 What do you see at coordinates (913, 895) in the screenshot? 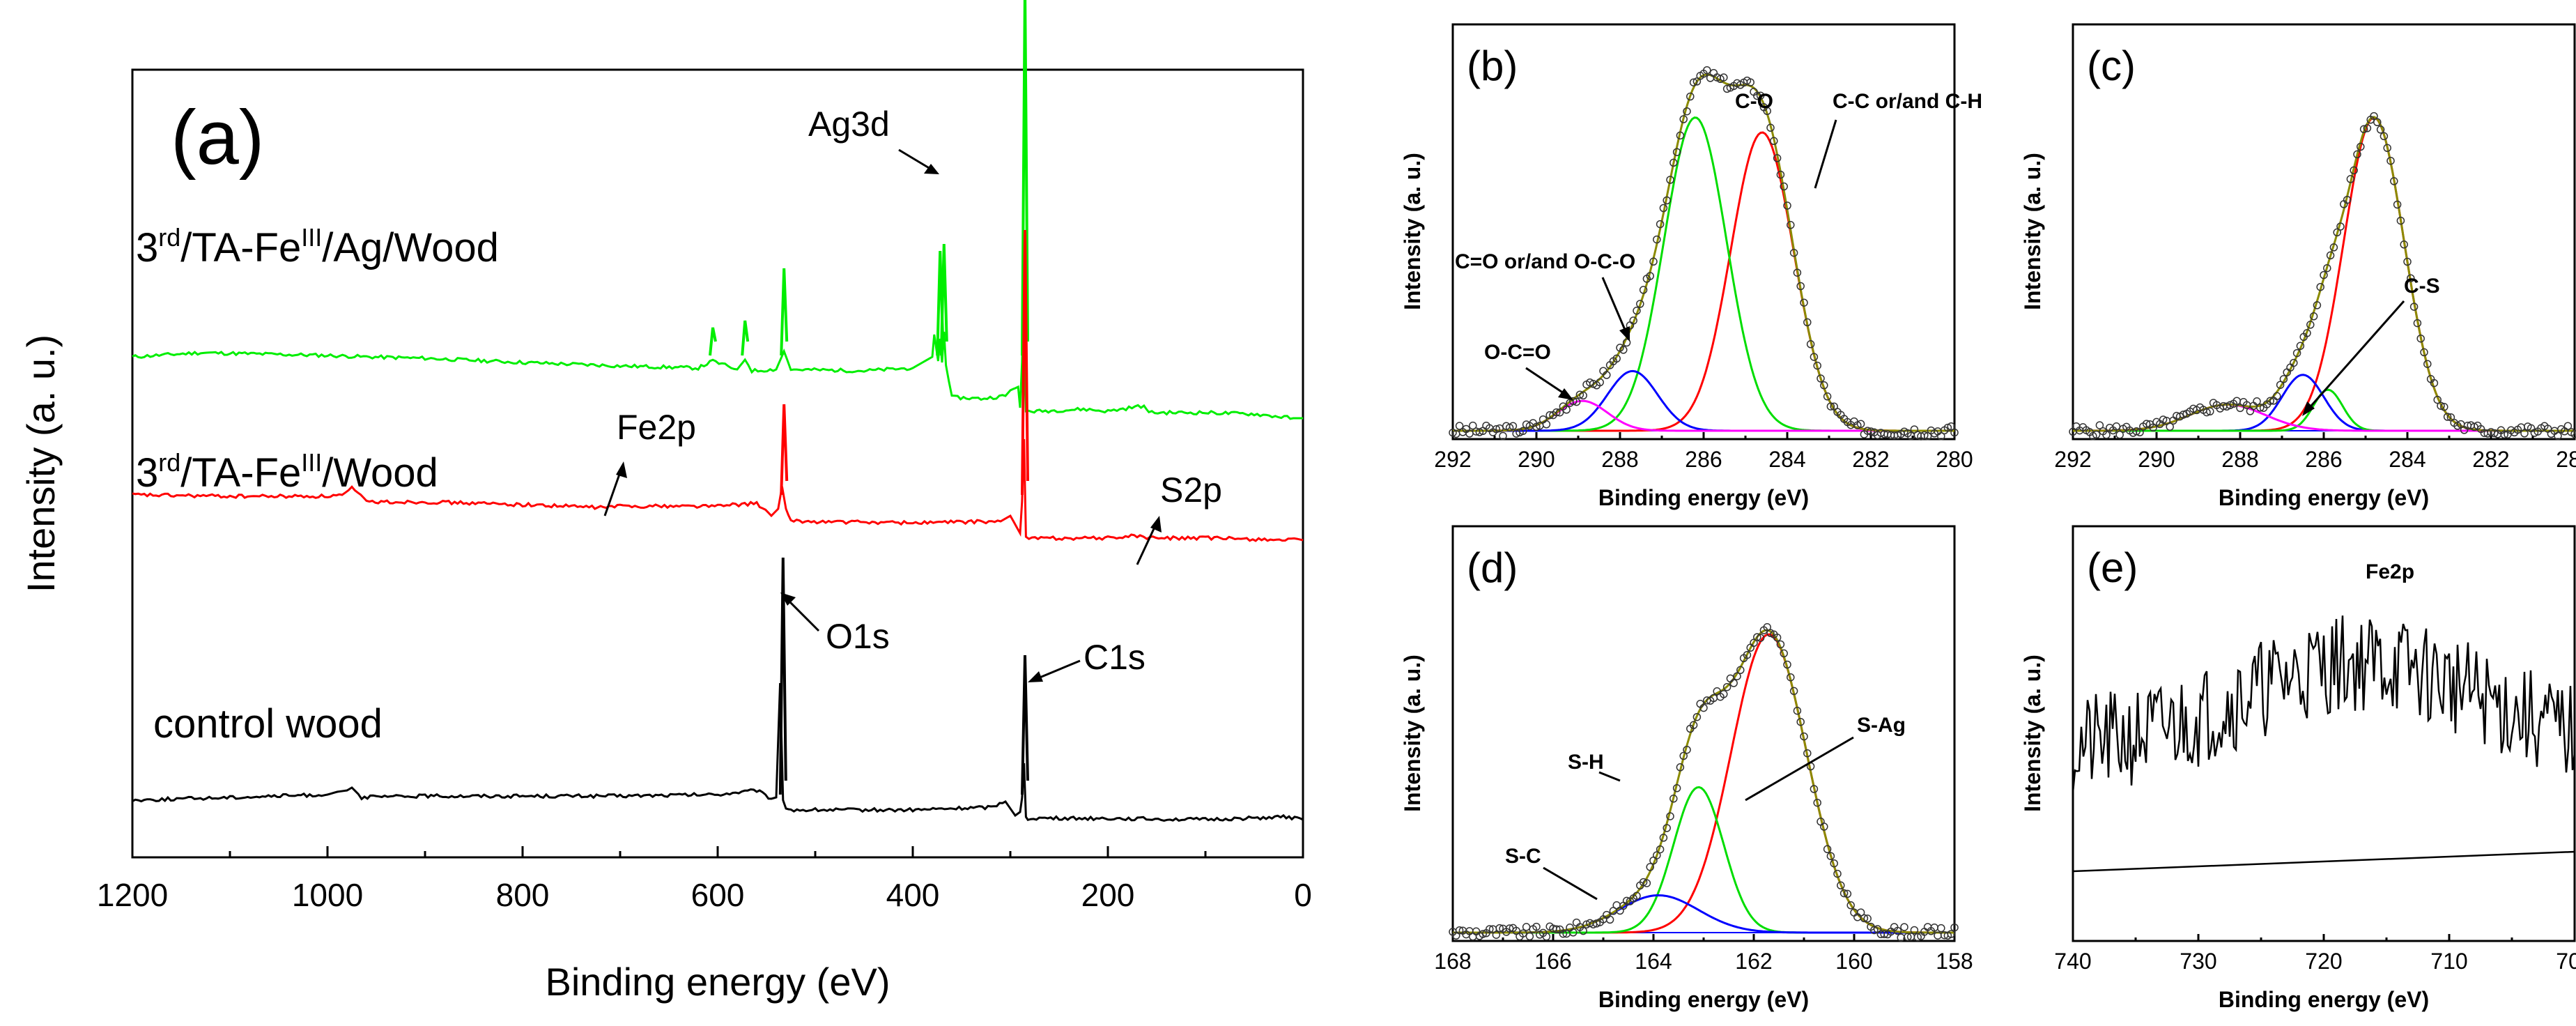
I see `x-tick-label: 400` at bounding box center [913, 895].